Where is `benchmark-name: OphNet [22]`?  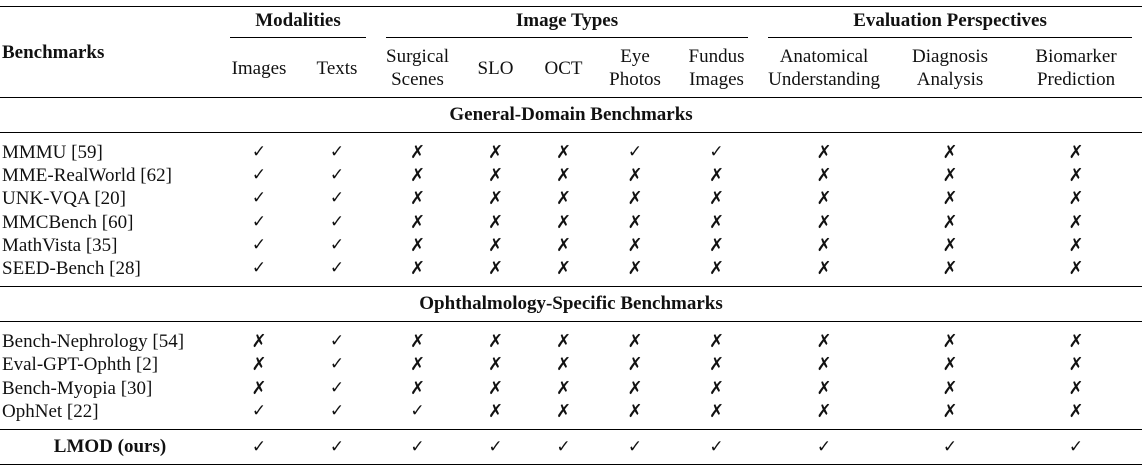
benchmark-name: OphNet [22] is located at coordinates (50, 411).